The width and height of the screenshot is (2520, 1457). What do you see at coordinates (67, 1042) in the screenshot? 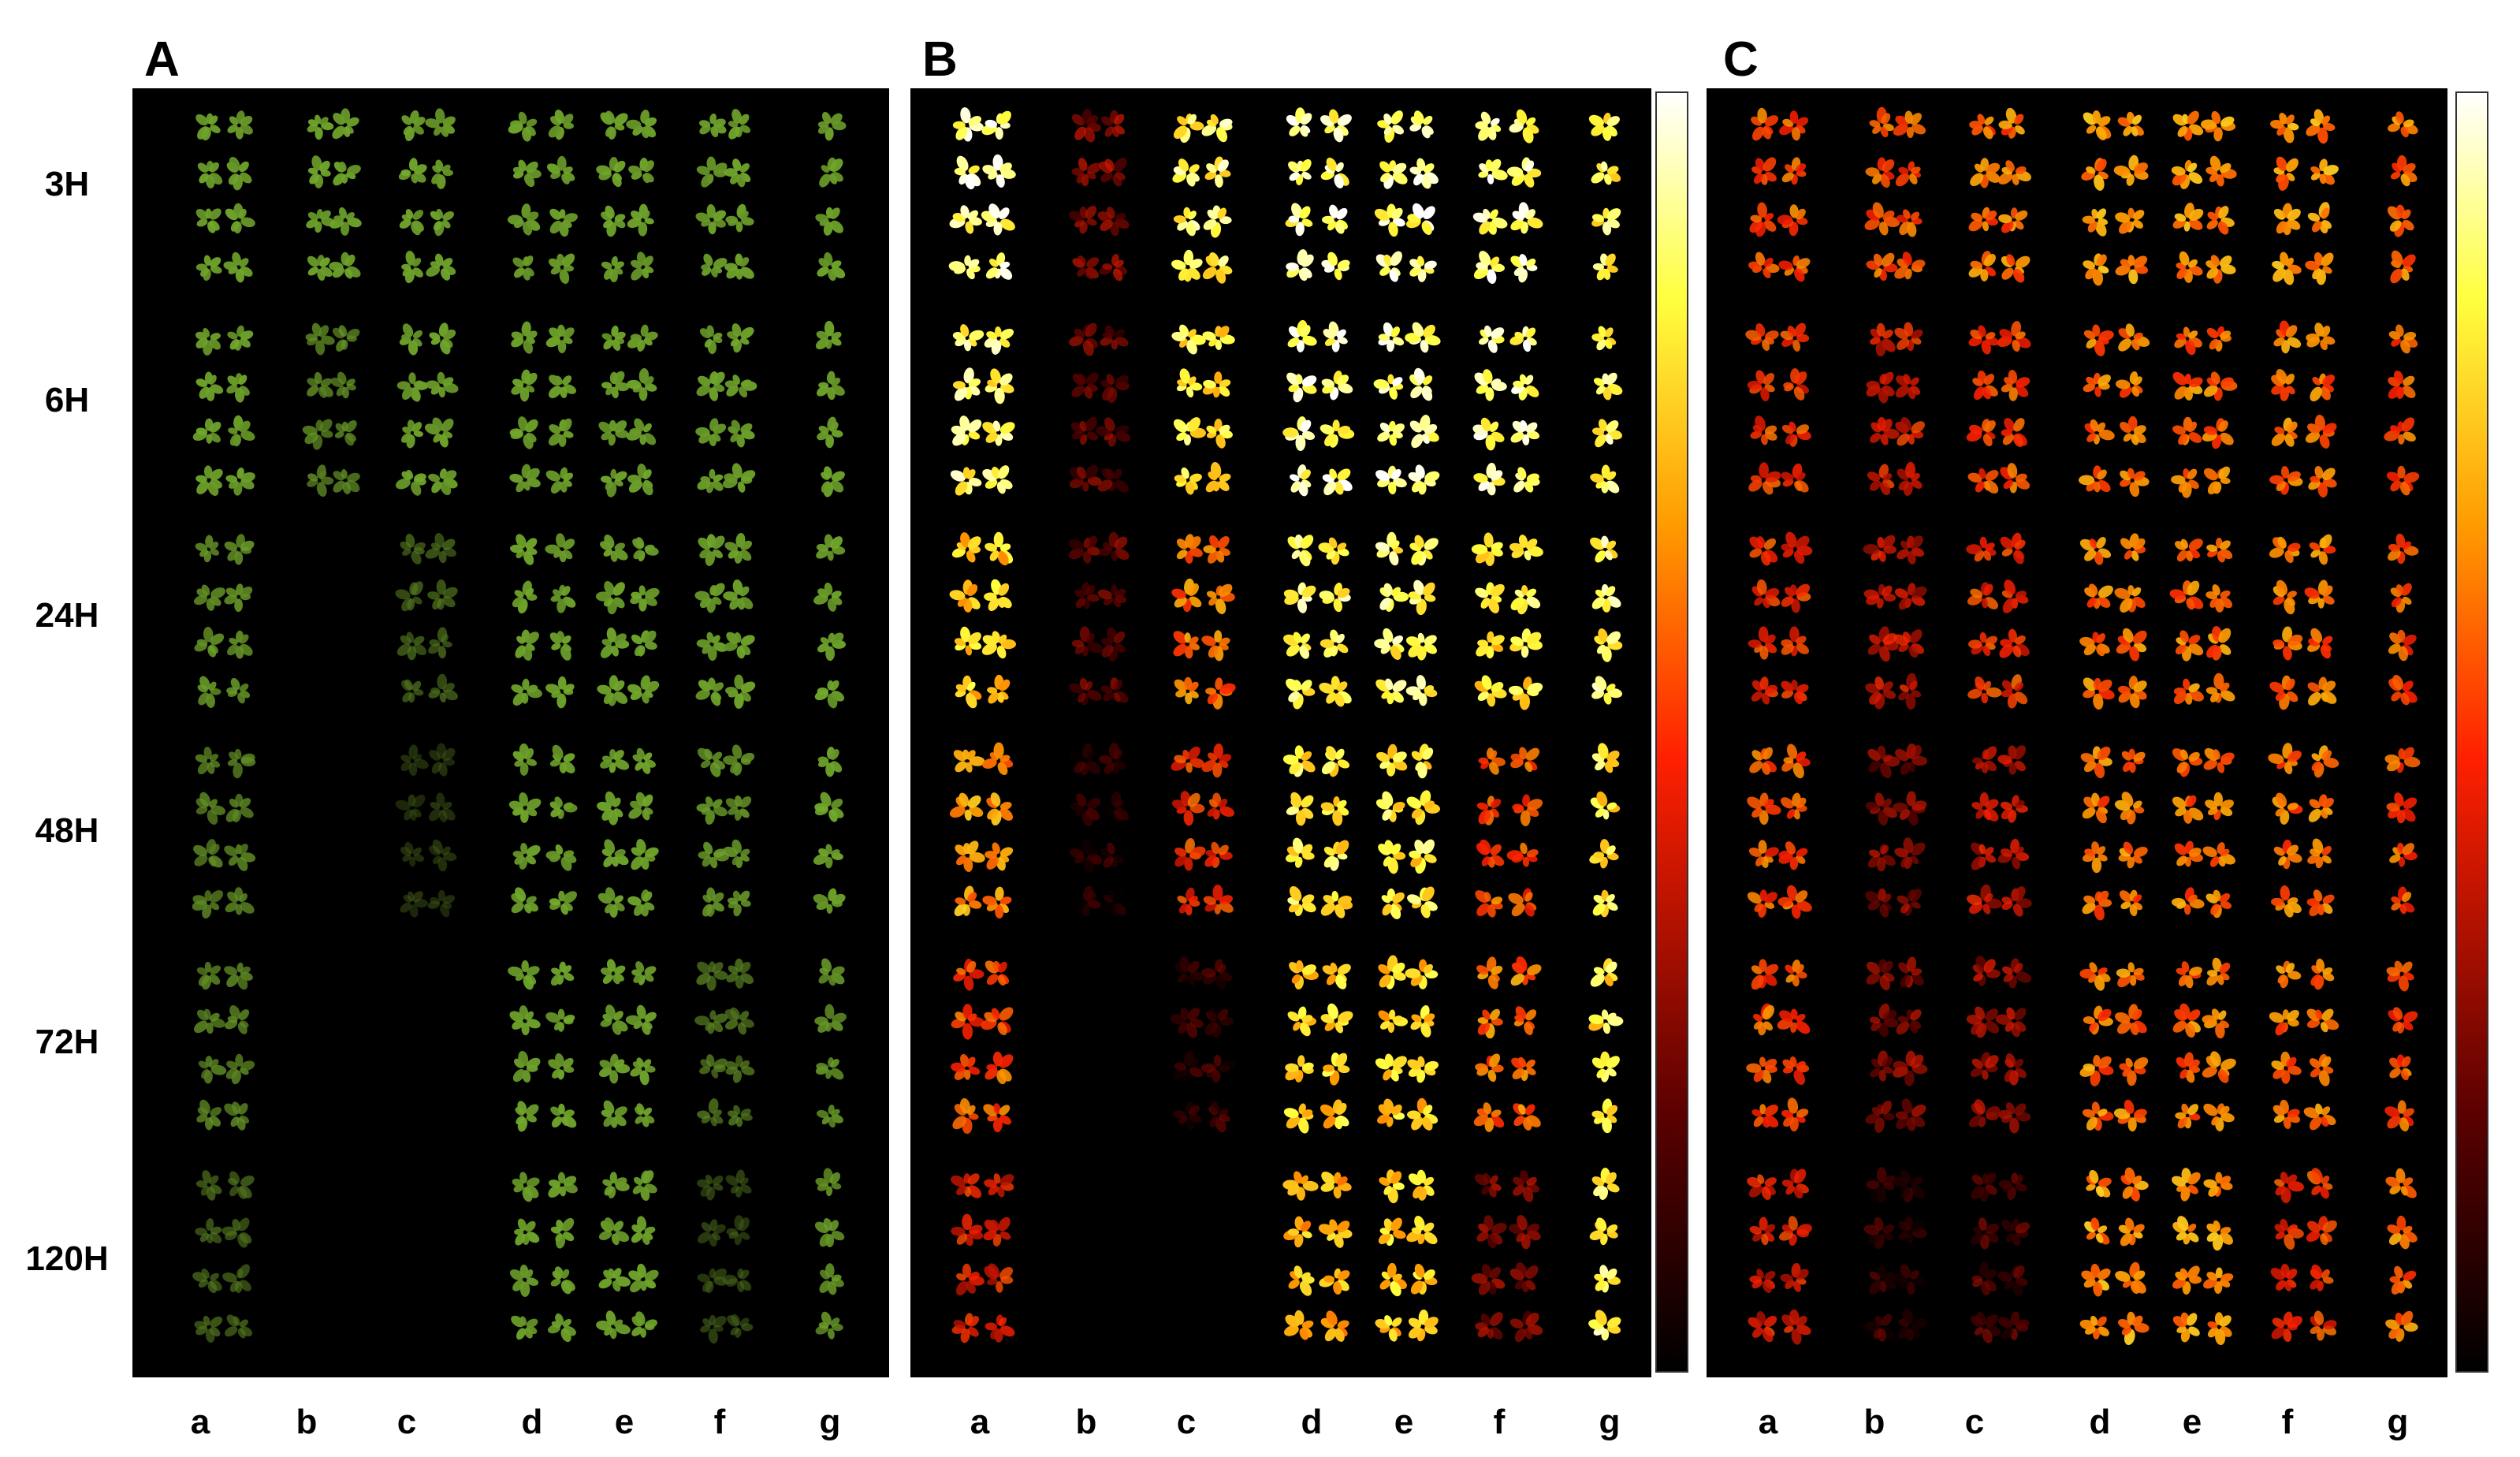
I see `row-label-72h: 72H` at bounding box center [67, 1042].